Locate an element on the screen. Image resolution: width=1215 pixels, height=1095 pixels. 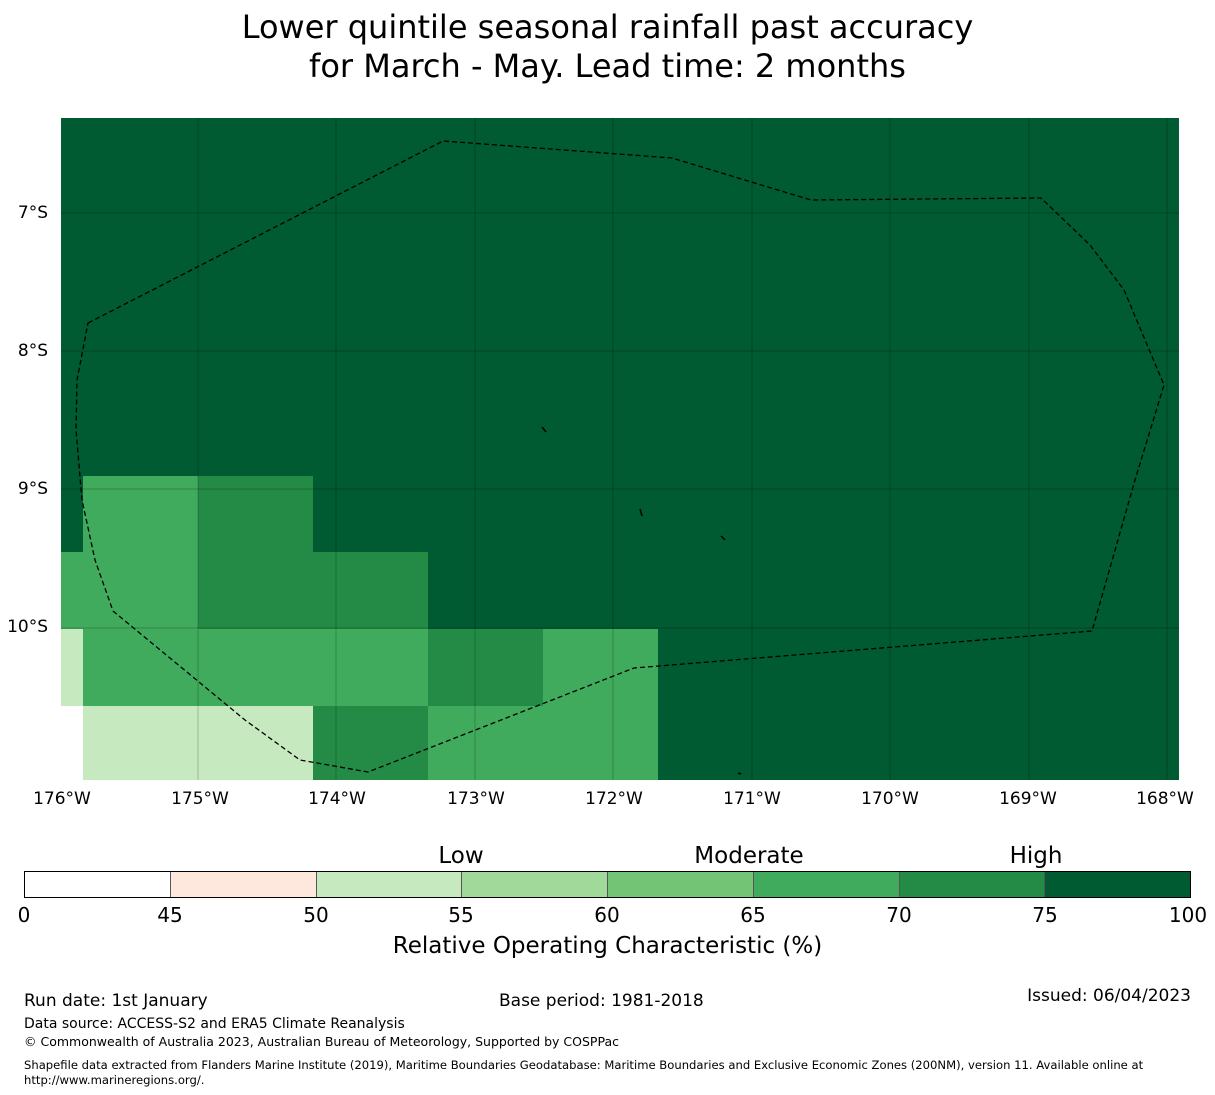
lon-label-170w: 170°W is located at coordinates (890, 799).